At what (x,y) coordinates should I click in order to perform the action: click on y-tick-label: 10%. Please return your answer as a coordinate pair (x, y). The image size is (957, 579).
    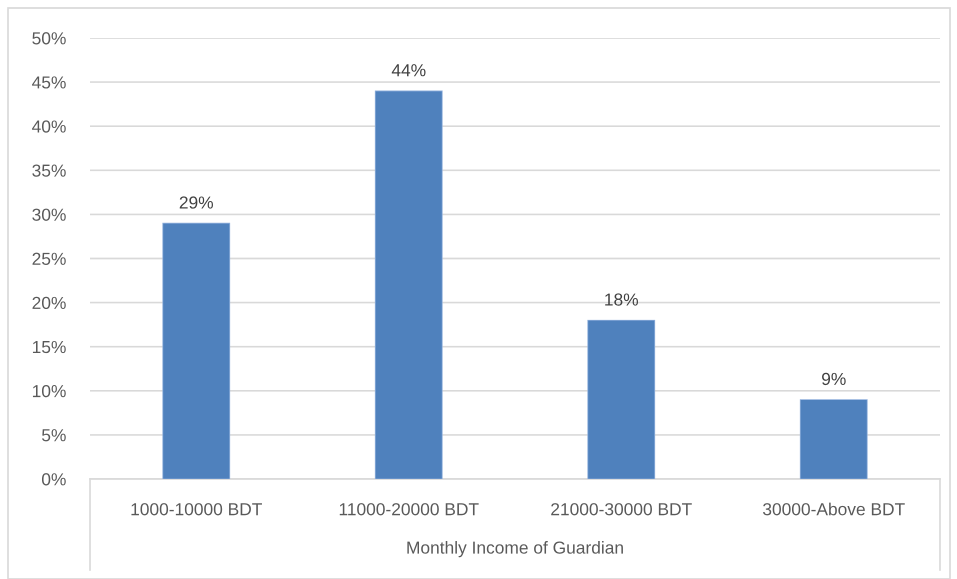
    Looking at the image, I should click on (49, 391).